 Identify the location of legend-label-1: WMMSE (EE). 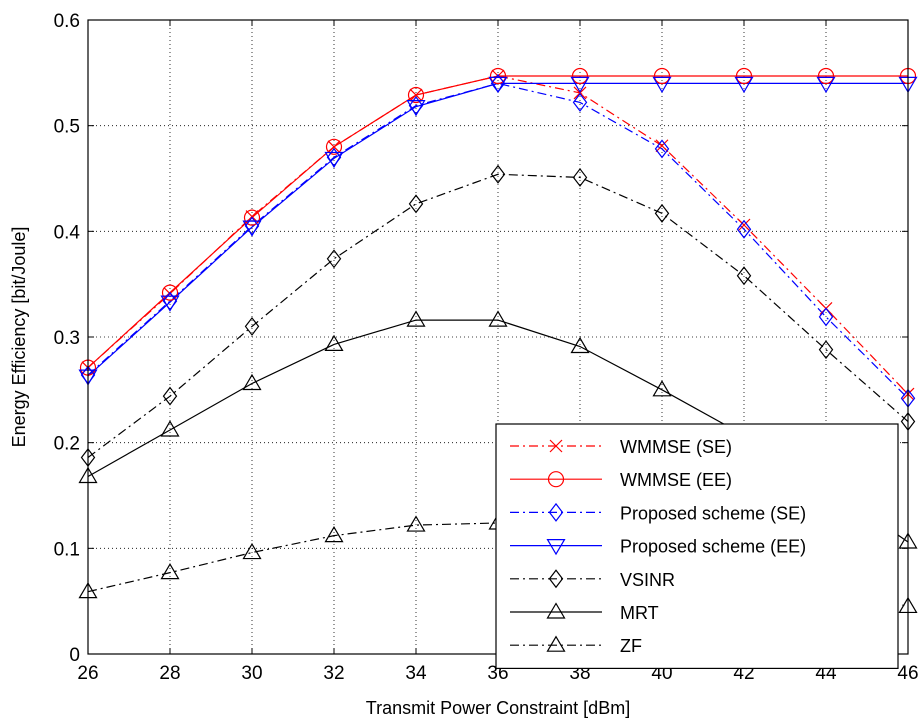
(676, 480).